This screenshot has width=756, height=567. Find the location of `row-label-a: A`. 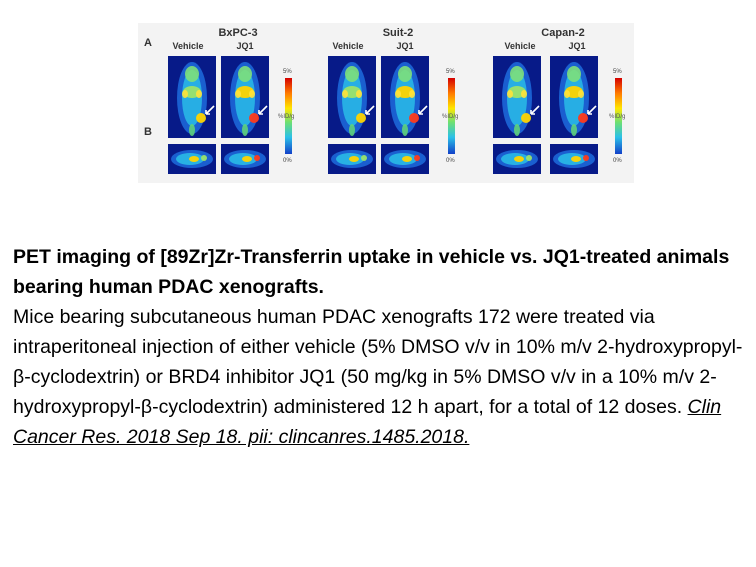

row-label-a: A is located at coordinates (148, 43).